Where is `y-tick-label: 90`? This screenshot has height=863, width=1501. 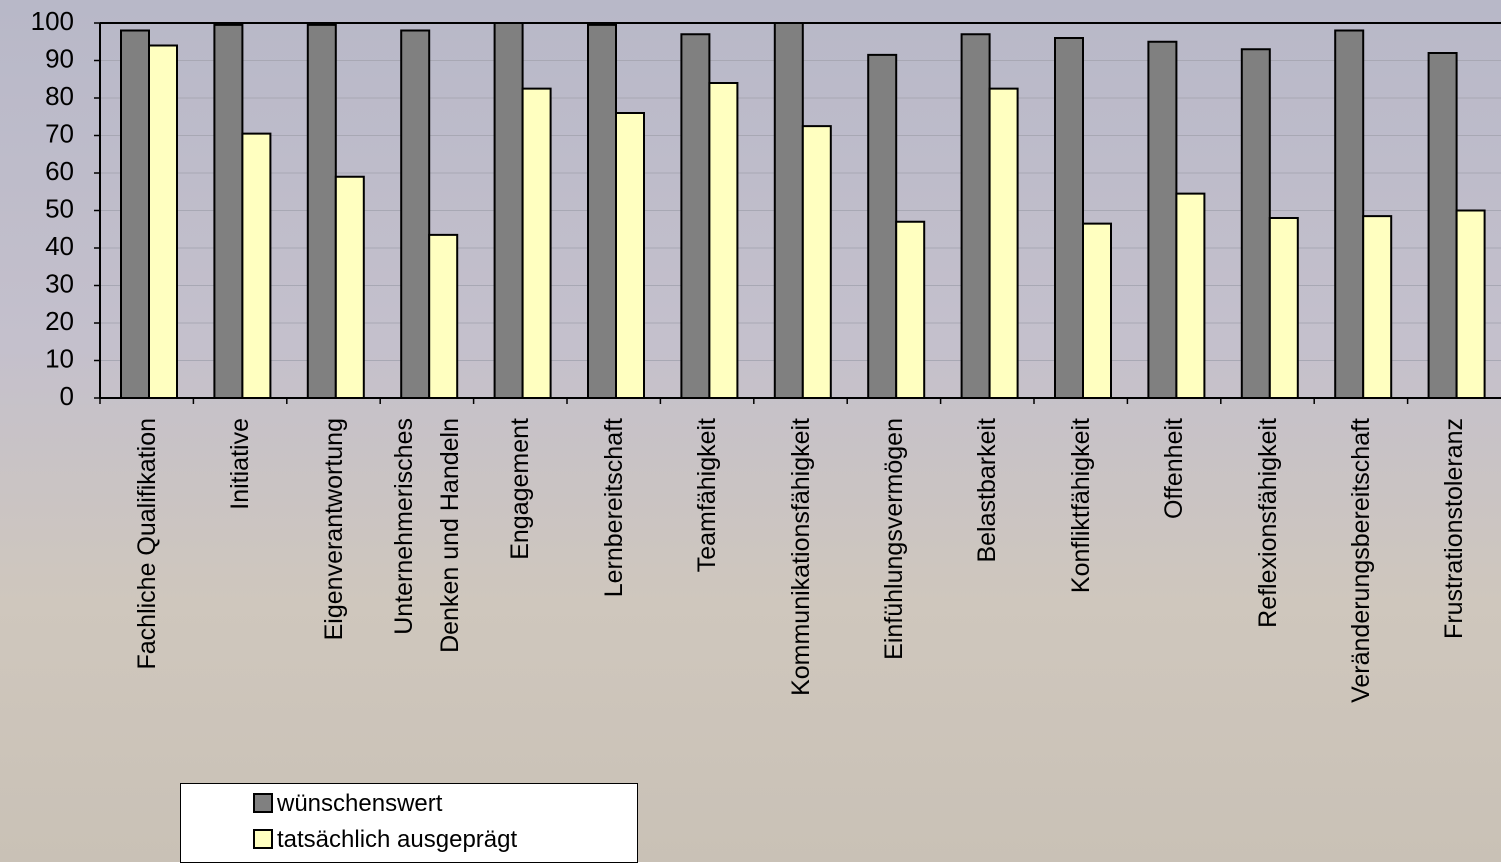 y-tick-label: 90 is located at coordinates (59, 58).